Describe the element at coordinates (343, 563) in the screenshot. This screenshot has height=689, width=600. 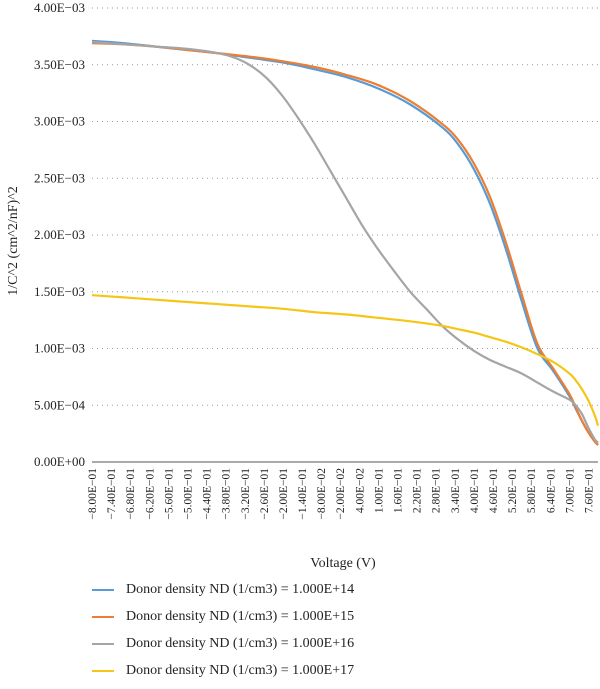
I see `x-axis-title: Voltage (V)` at that location.